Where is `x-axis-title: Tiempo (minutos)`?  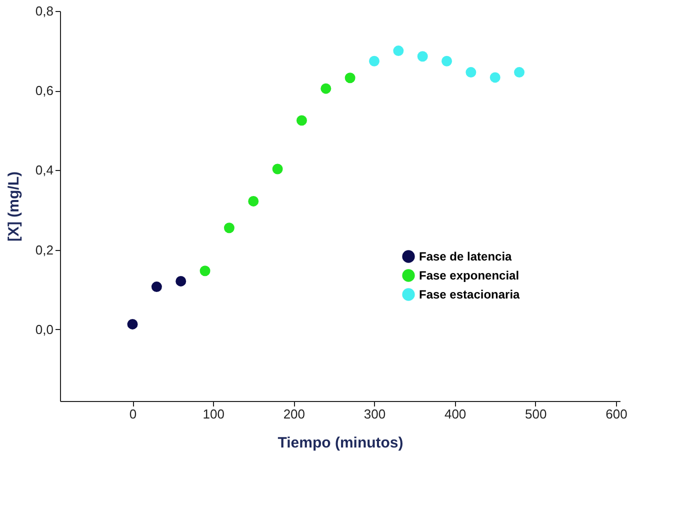 x-axis-title: Tiempo (minutos) is located at coordinates (341, 443).